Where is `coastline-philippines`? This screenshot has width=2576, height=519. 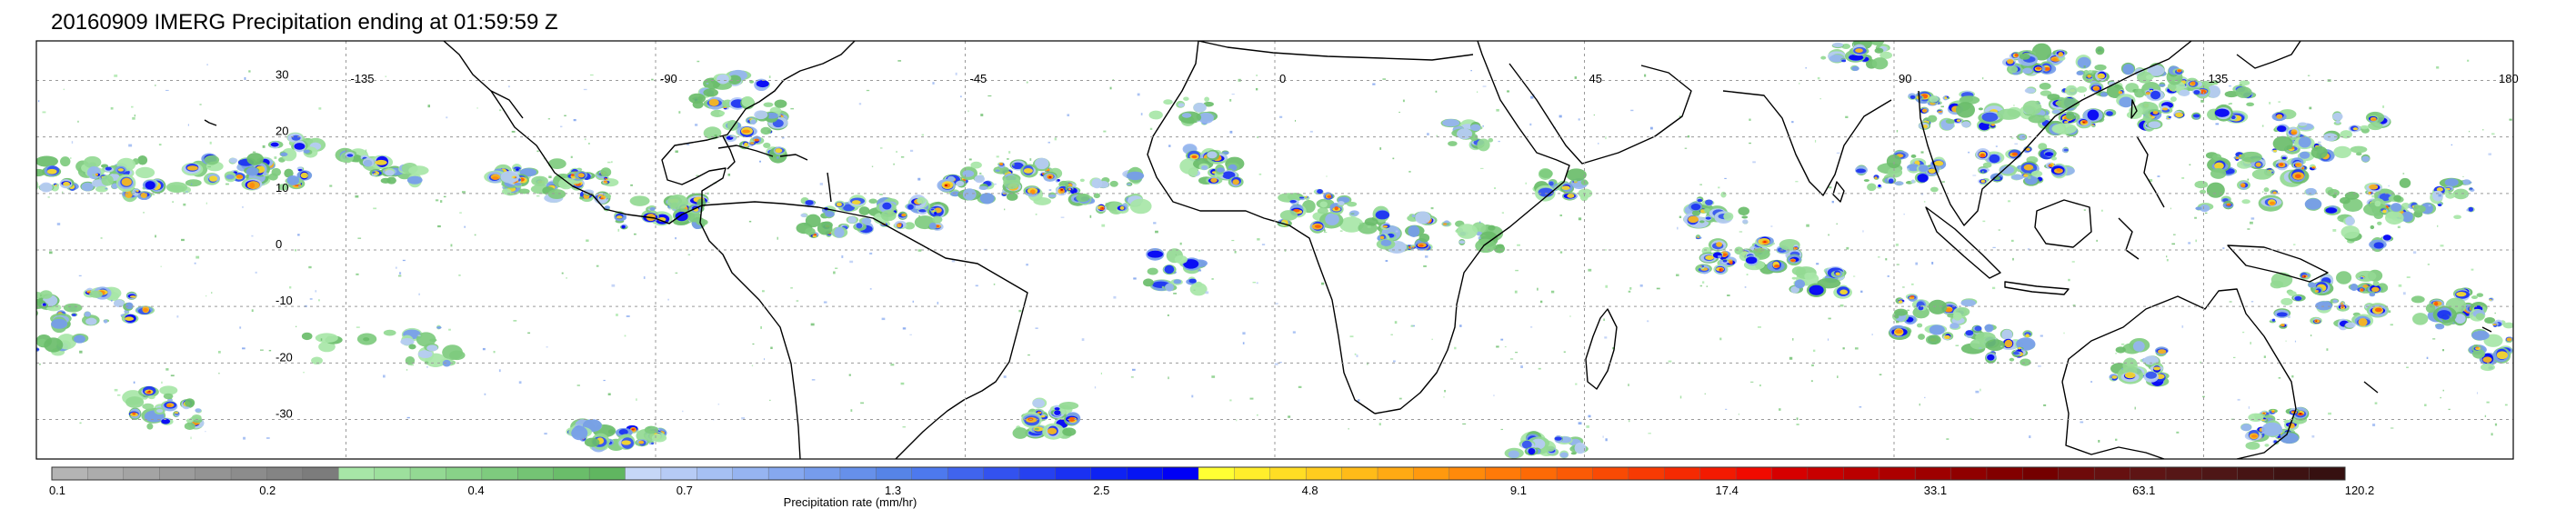
coastline-philippines is located at coordinates (2150, 171).